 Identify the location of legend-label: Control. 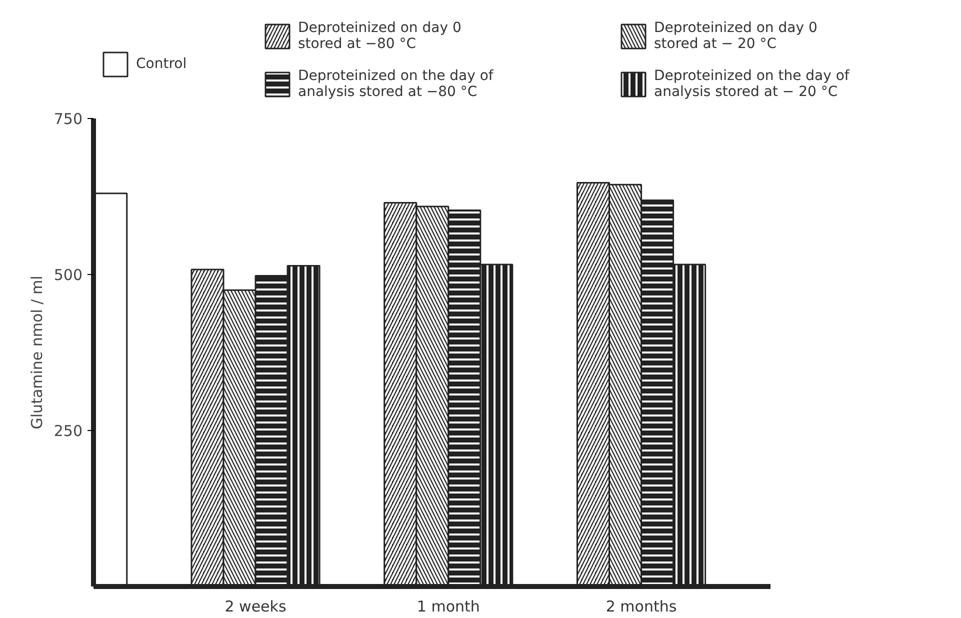
(162, 64).